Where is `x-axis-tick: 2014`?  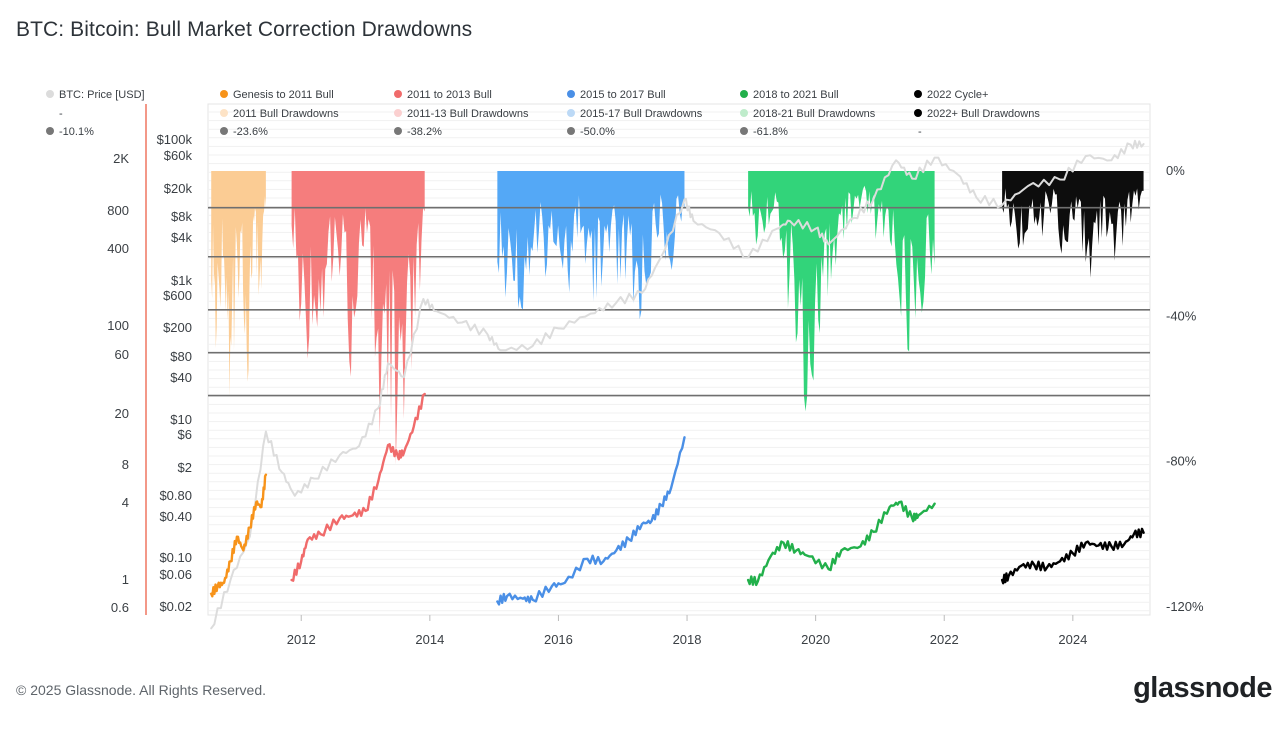
x-axis-tick: 2014 is located at coordinates (429, 639).